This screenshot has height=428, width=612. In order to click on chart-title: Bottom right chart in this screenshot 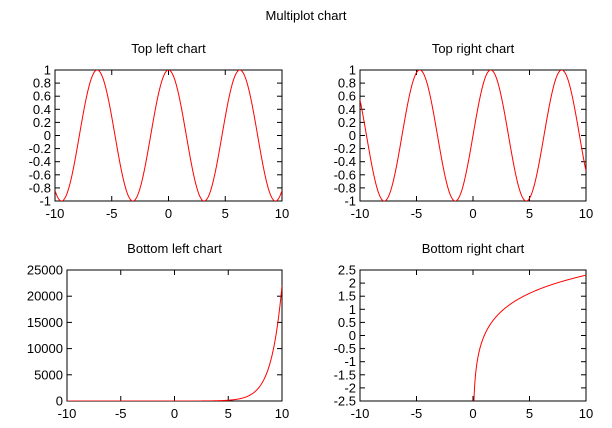, I will do `click(473, 248)`.